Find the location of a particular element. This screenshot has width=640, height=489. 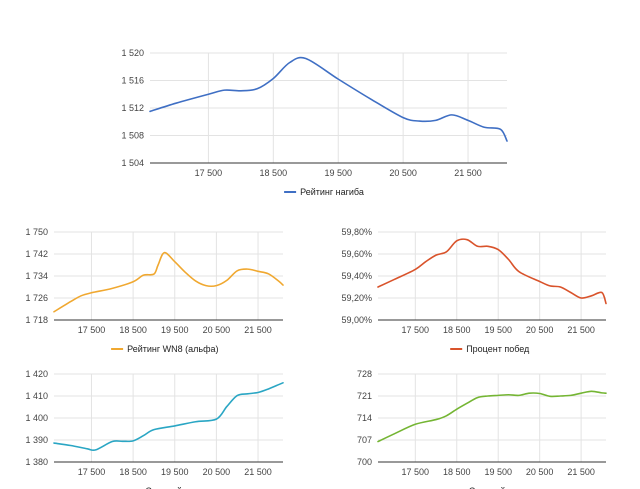

y-tick-label: 728 is located at coordinates (364, 374).